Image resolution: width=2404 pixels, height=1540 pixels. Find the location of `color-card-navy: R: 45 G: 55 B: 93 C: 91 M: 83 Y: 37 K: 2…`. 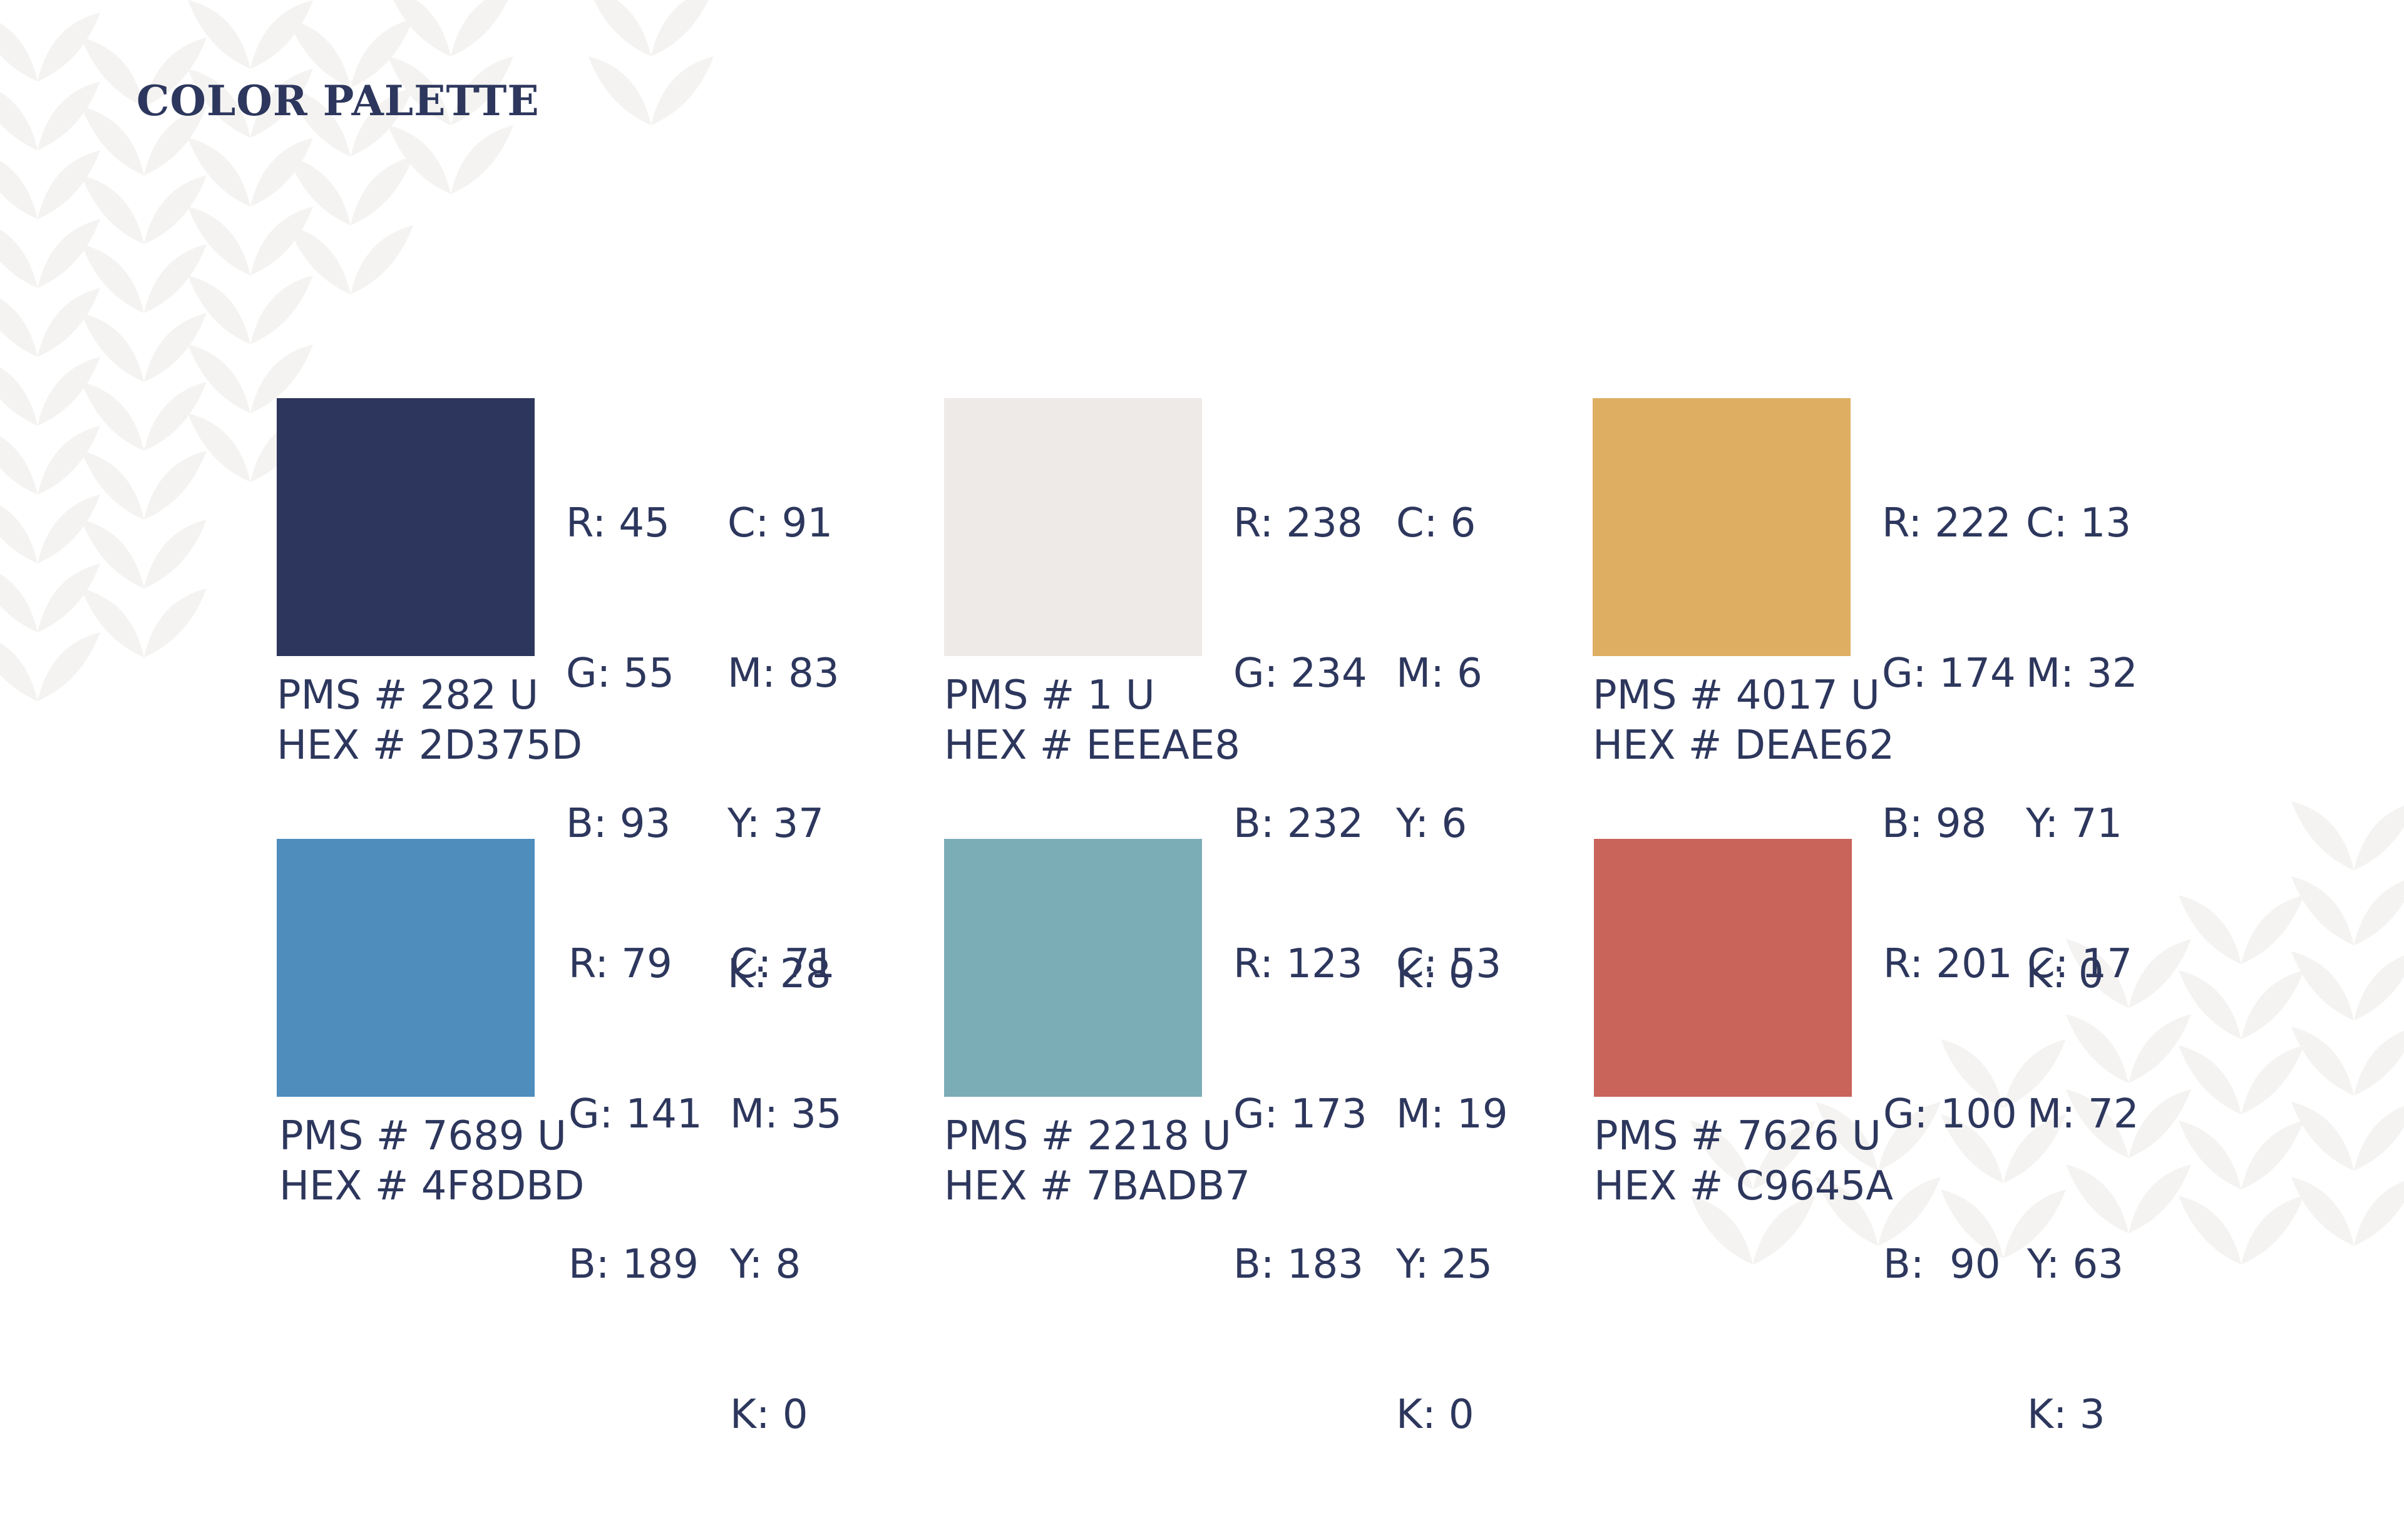

color-card-navy: R: 45 G: 55 B: 93 C: 91 M: 83 Y: 37 K: 2… is located at coordinates (574, 697).